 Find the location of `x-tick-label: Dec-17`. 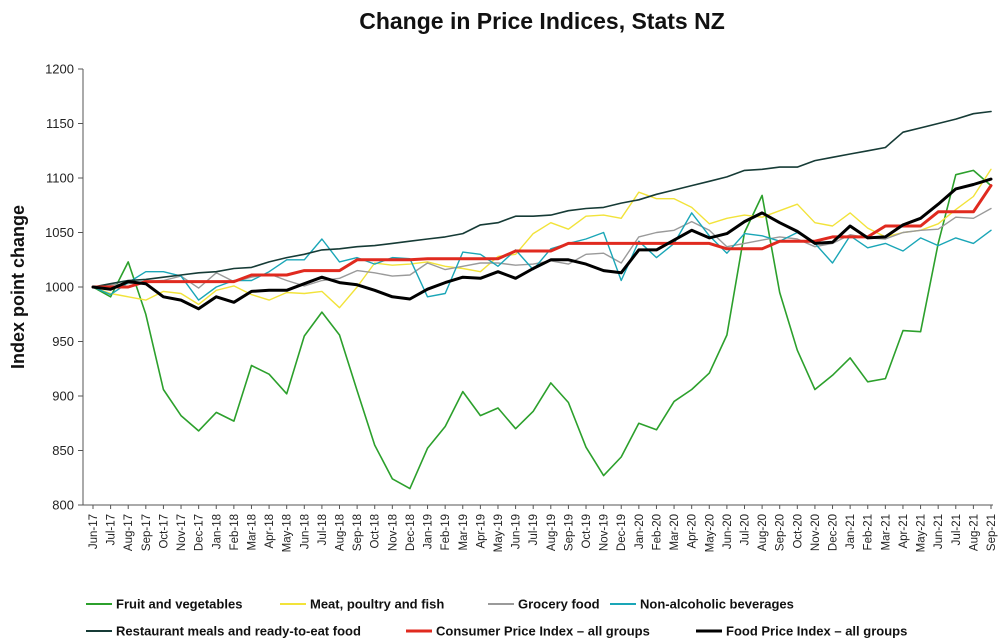

x-tick-label: Dec-17 is located at coordinates (200, 532).